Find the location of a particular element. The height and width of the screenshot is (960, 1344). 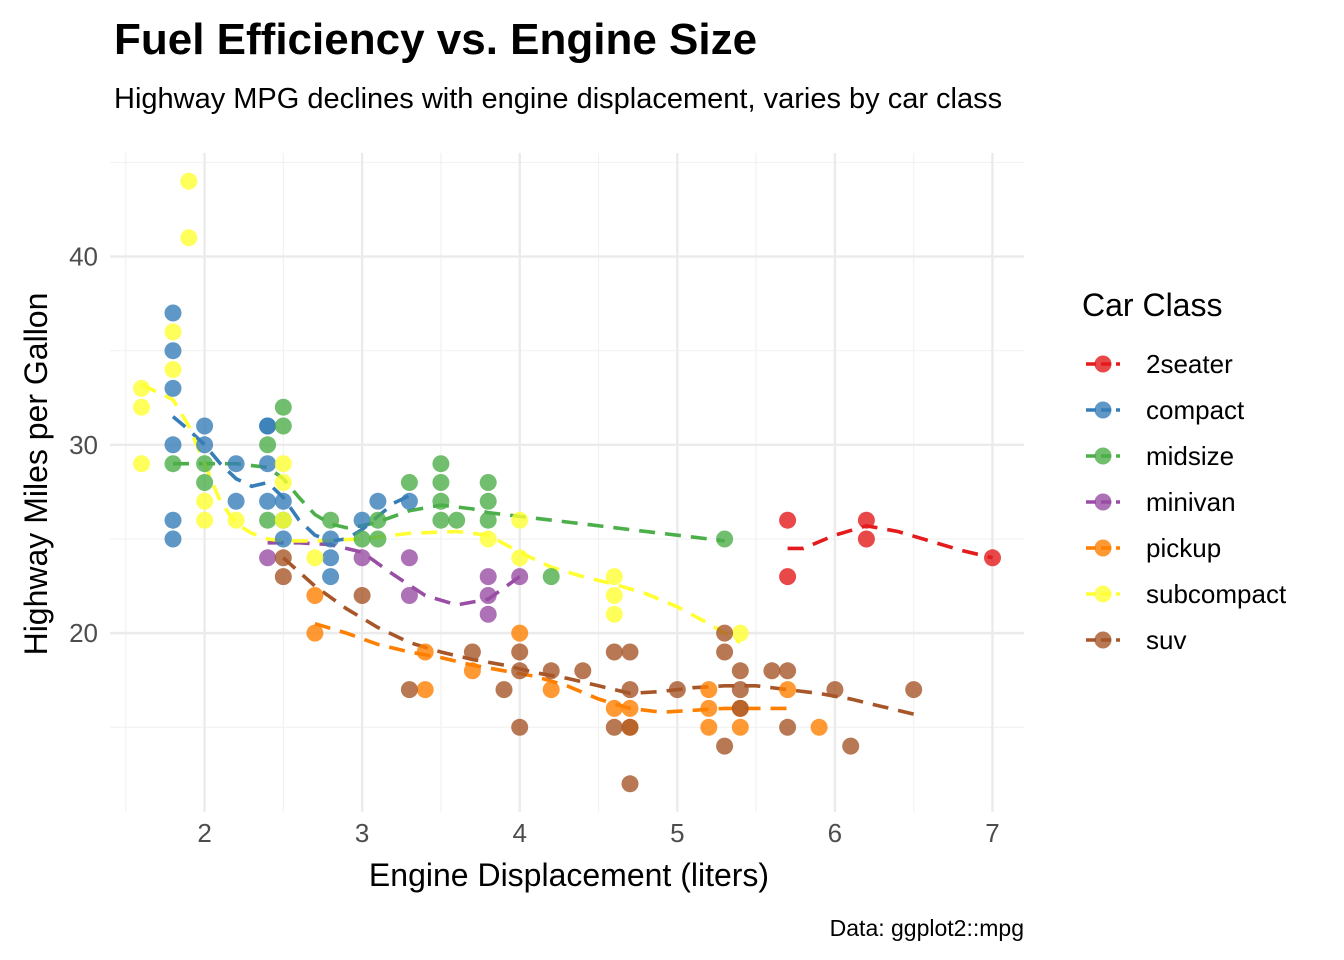

legend-label: compact is located at coordinates (1195, 410).